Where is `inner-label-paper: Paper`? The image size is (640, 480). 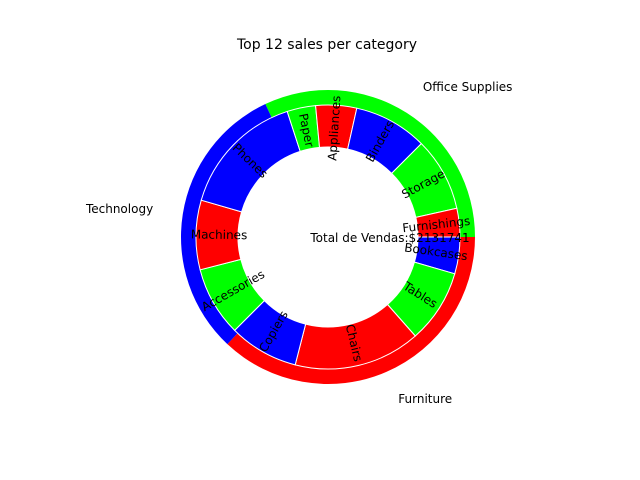
inner-label-paper: Paper is located at coordinates (306, 130).